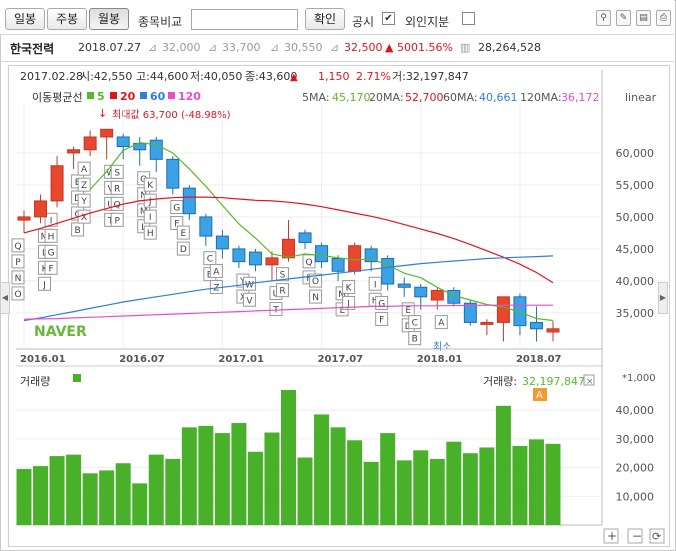 This screenshot has width=676, height=551. I want to click on price-y-tick: 35,000, so click(635, 313).